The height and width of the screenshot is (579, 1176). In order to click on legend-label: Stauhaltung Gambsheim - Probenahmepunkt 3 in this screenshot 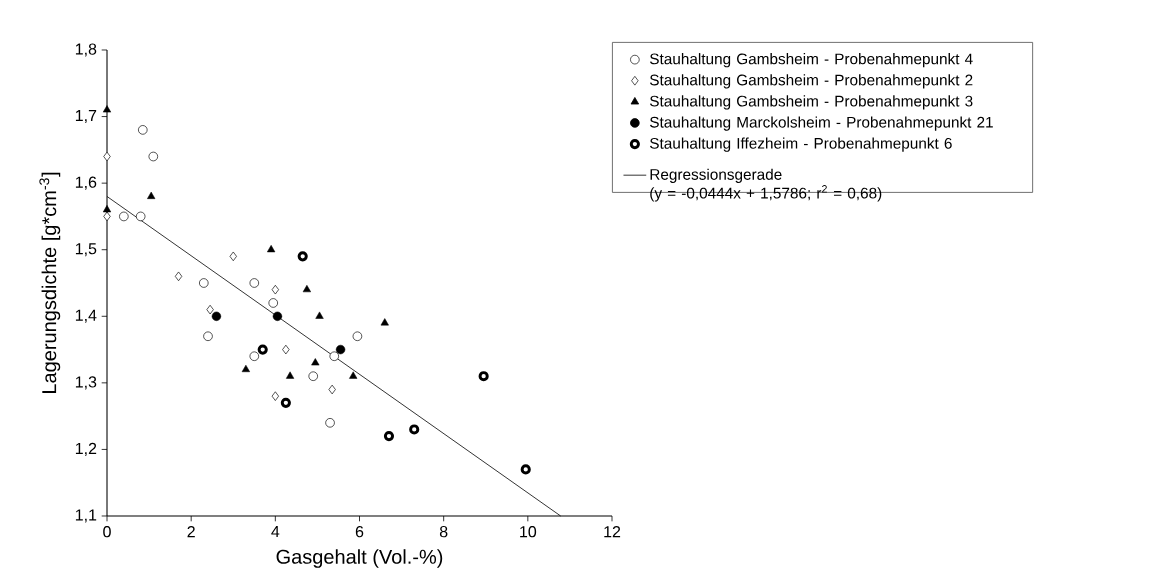, I will do `click(811, 102)`.